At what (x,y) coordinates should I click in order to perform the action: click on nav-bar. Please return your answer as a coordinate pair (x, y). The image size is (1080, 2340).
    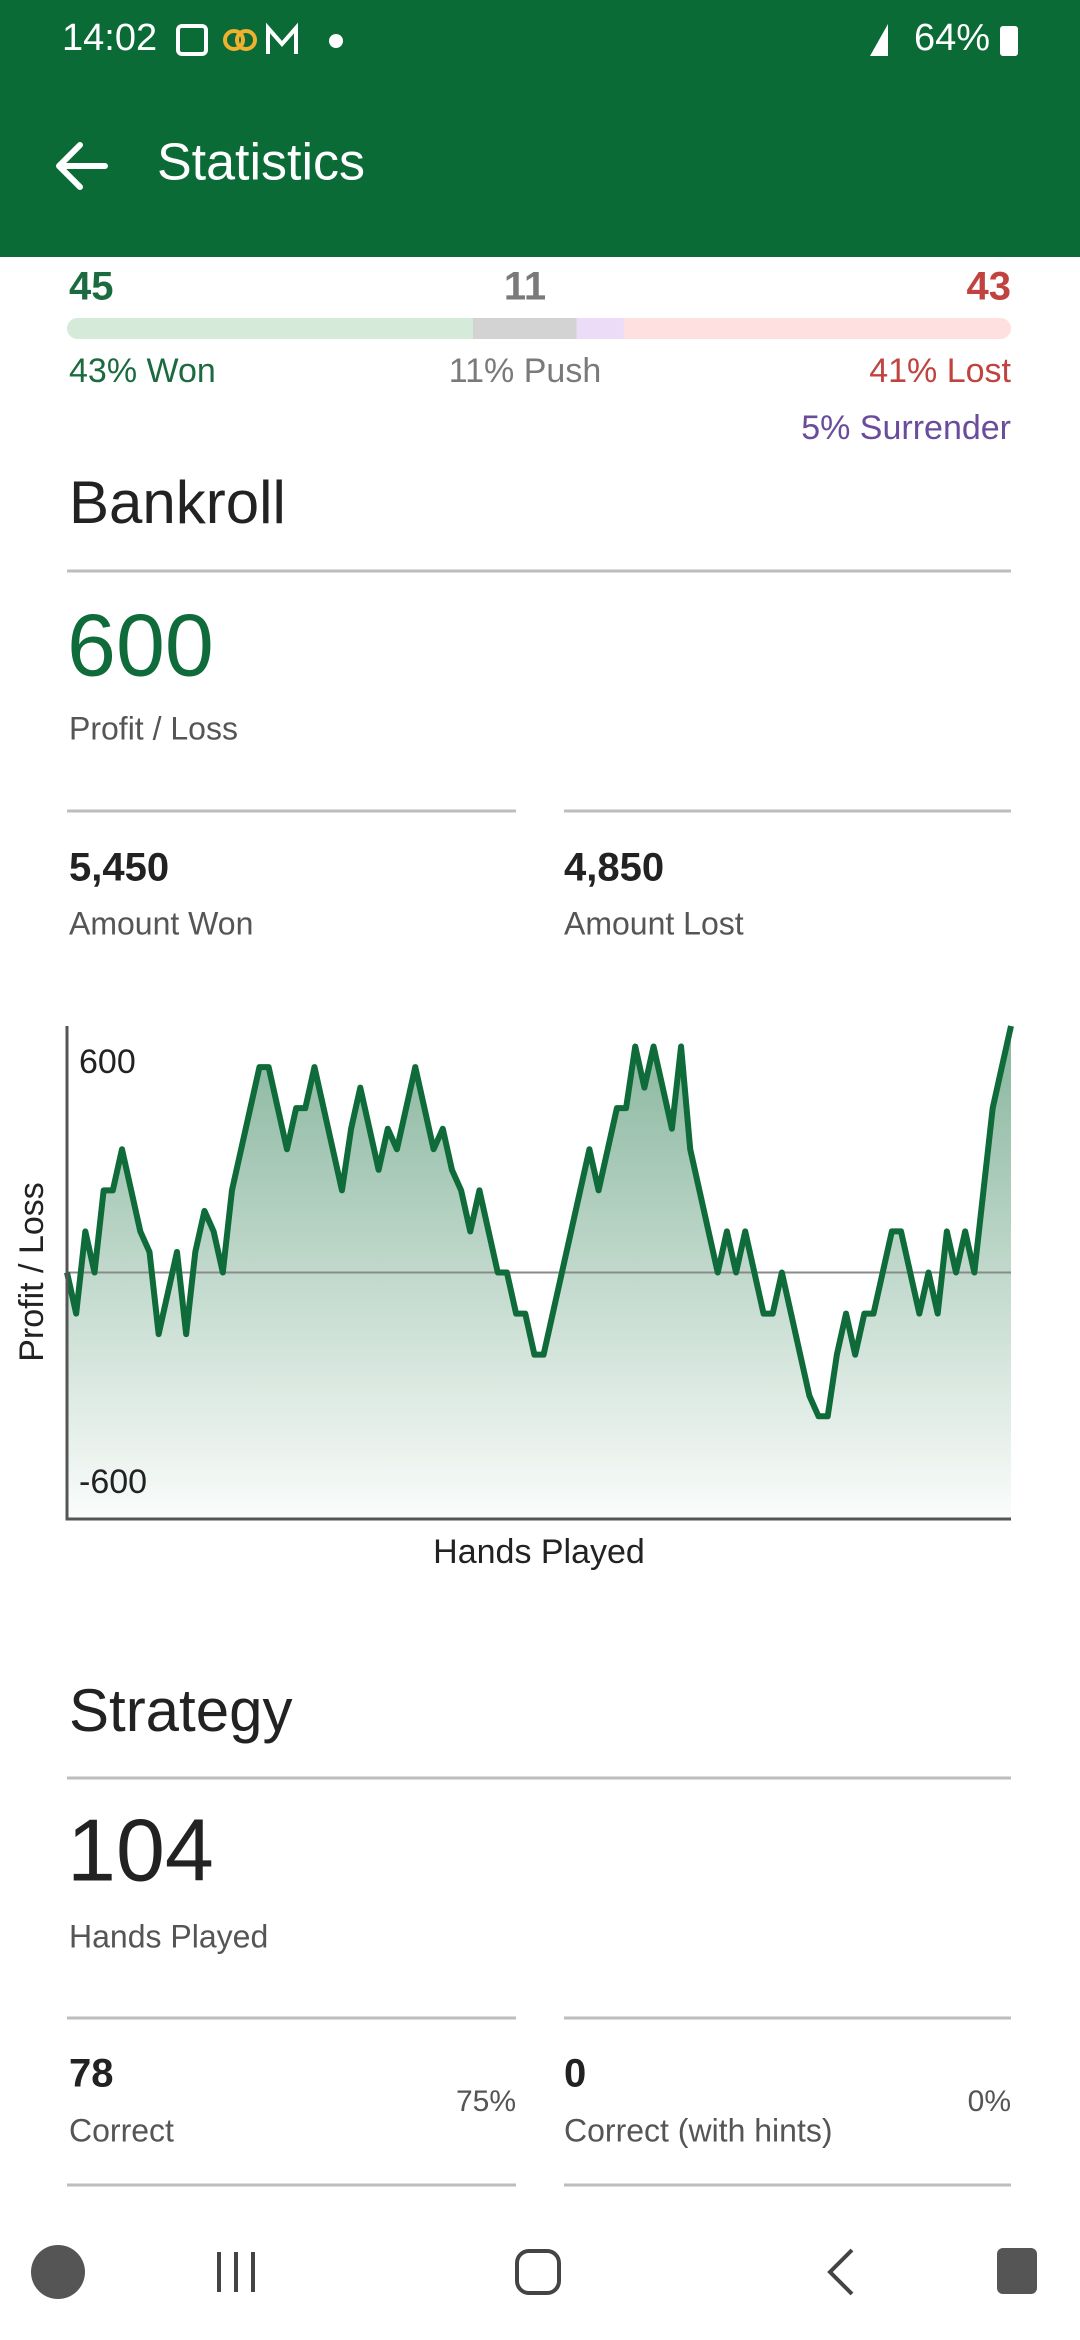
    Looking at the image, I should click on (540, 2272).